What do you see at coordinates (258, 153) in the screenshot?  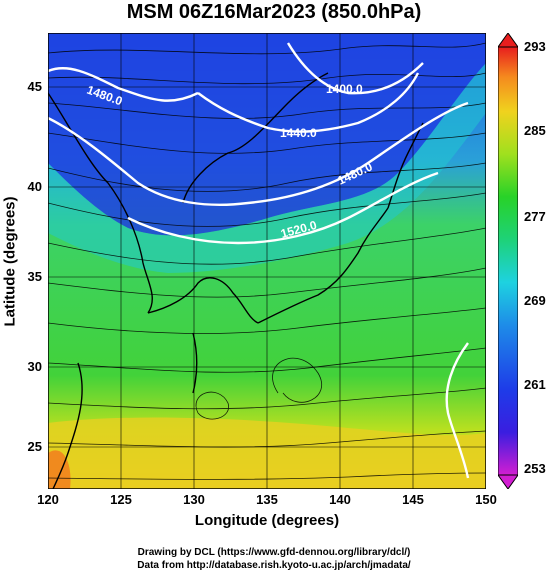 I see `contour-1480-mid` at bounding box center [258, 153].